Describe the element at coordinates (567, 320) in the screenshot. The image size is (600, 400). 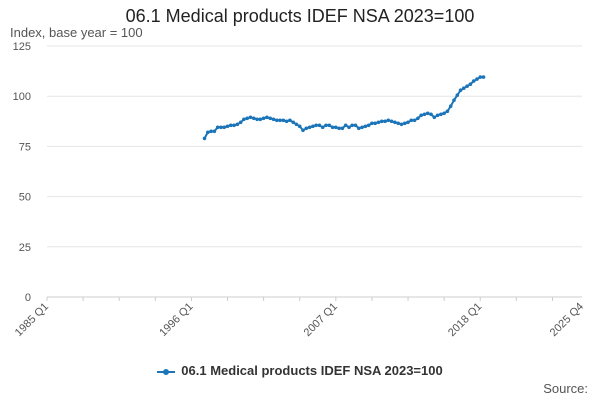
I see `x-tick-label: 2025 Q4` at that location.